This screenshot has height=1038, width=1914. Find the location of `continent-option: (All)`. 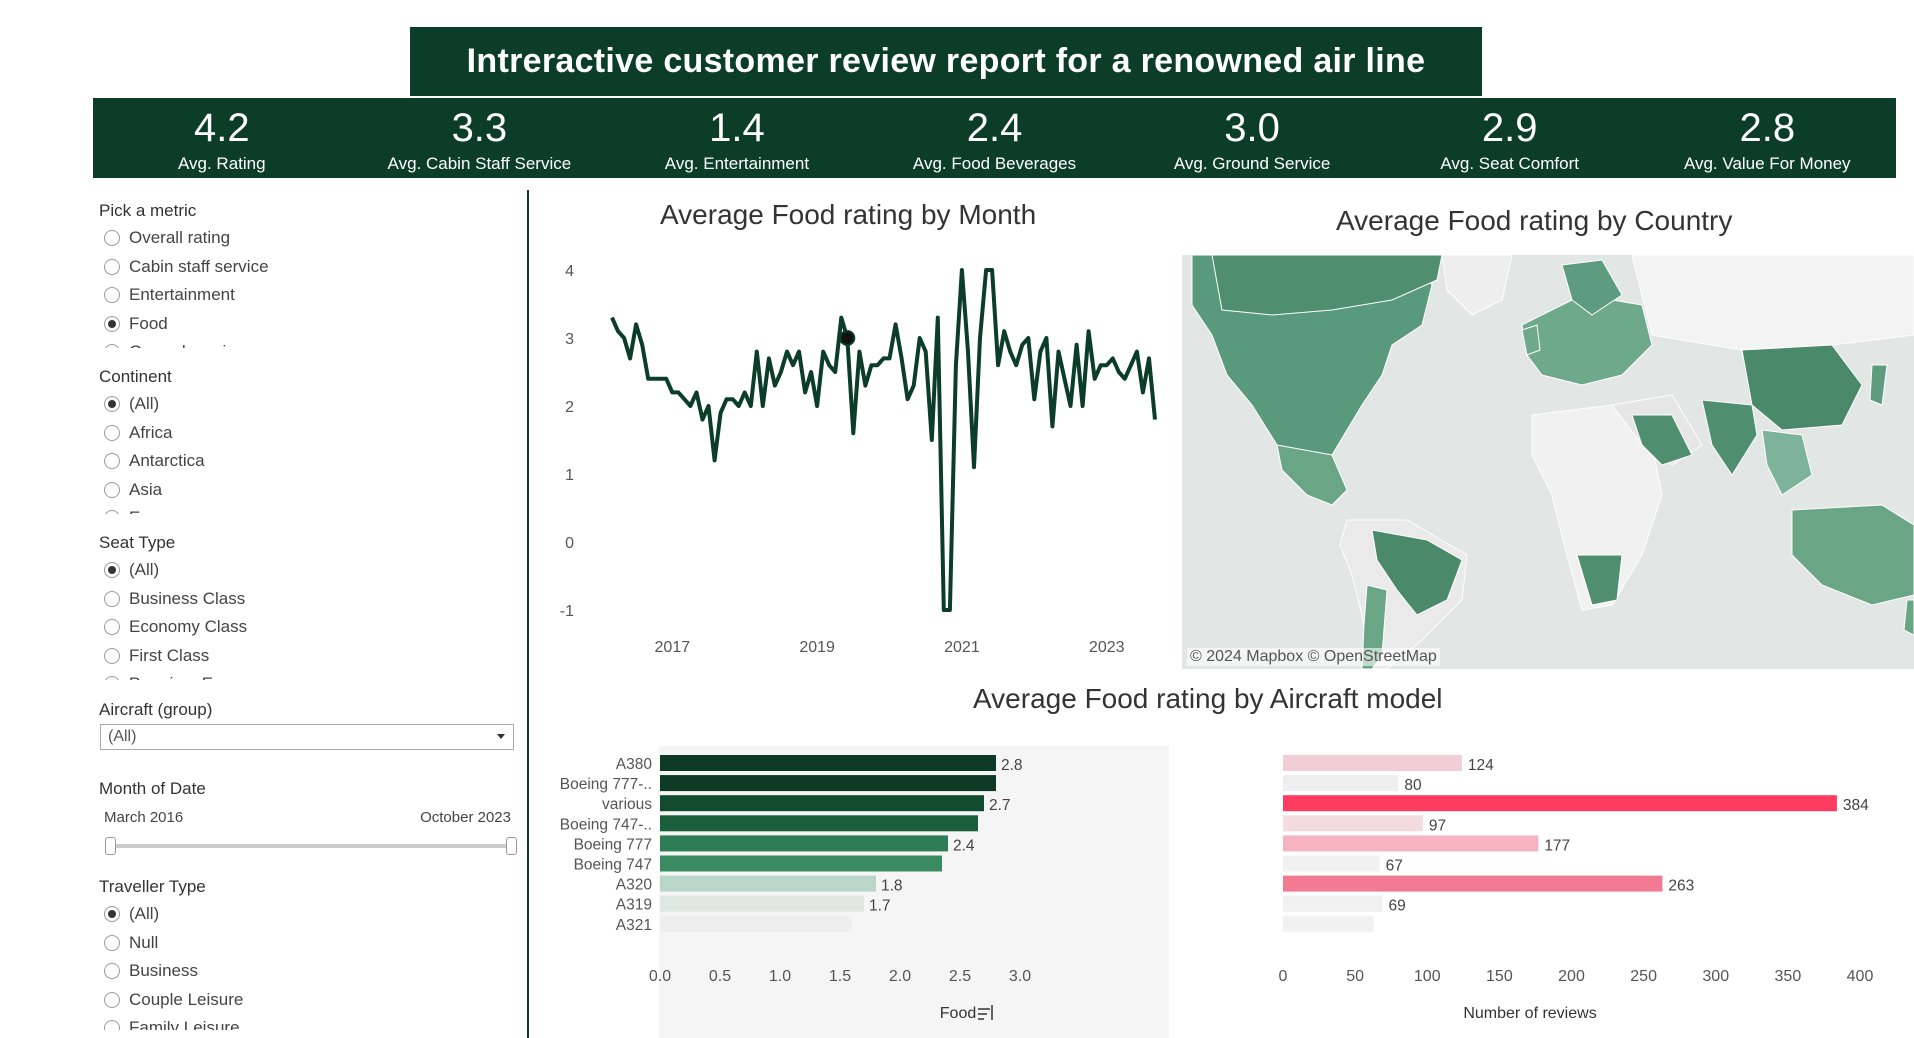

continent-option: (All) is located at coordinates (313, 404).